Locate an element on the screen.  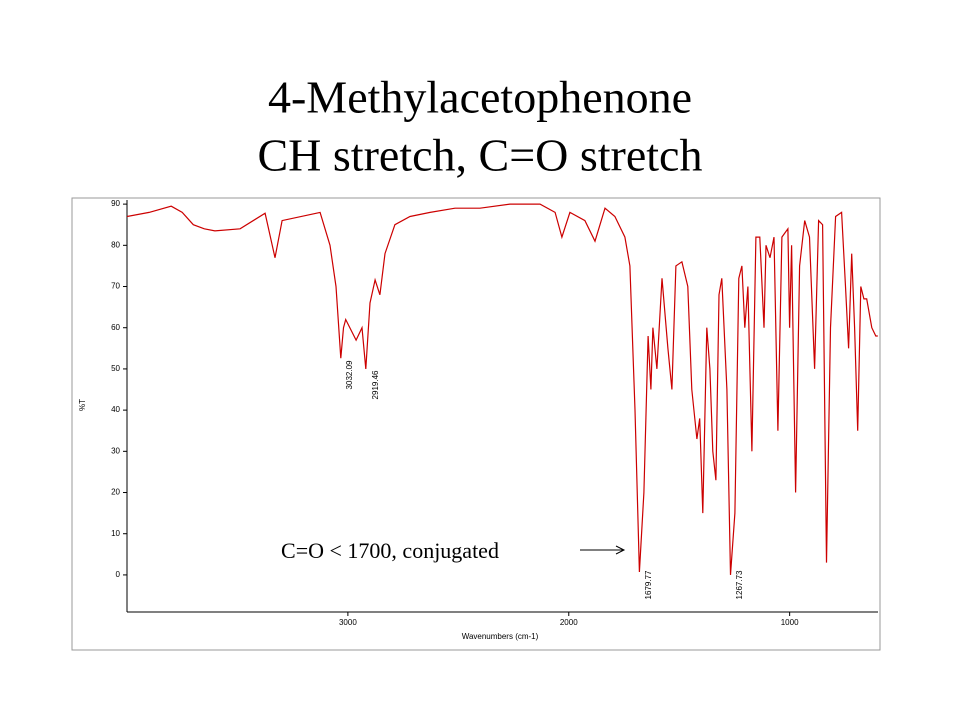
y-axis-label: %T is located at coordinates (82, 405).